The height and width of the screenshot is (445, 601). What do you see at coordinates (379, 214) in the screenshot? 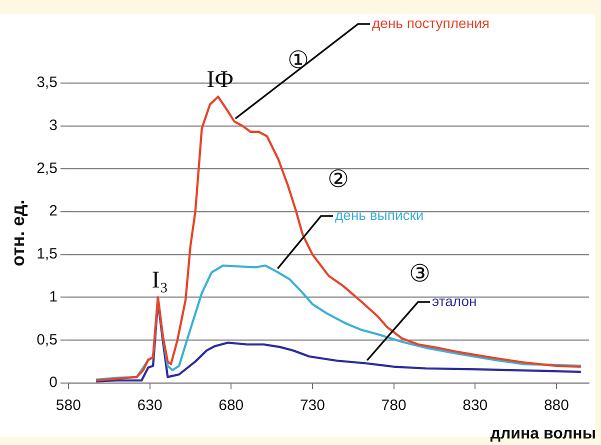
I see `text: день выписки` at bounding box center [379, 214].